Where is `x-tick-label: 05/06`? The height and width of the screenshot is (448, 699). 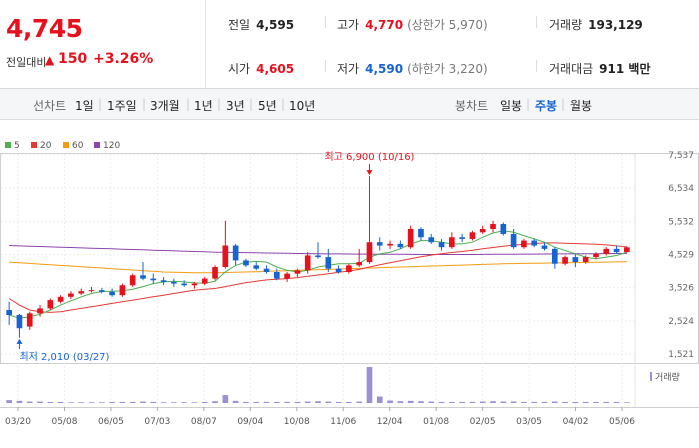
x-tick-label: 05/06 is located at coordinates (622, 422).